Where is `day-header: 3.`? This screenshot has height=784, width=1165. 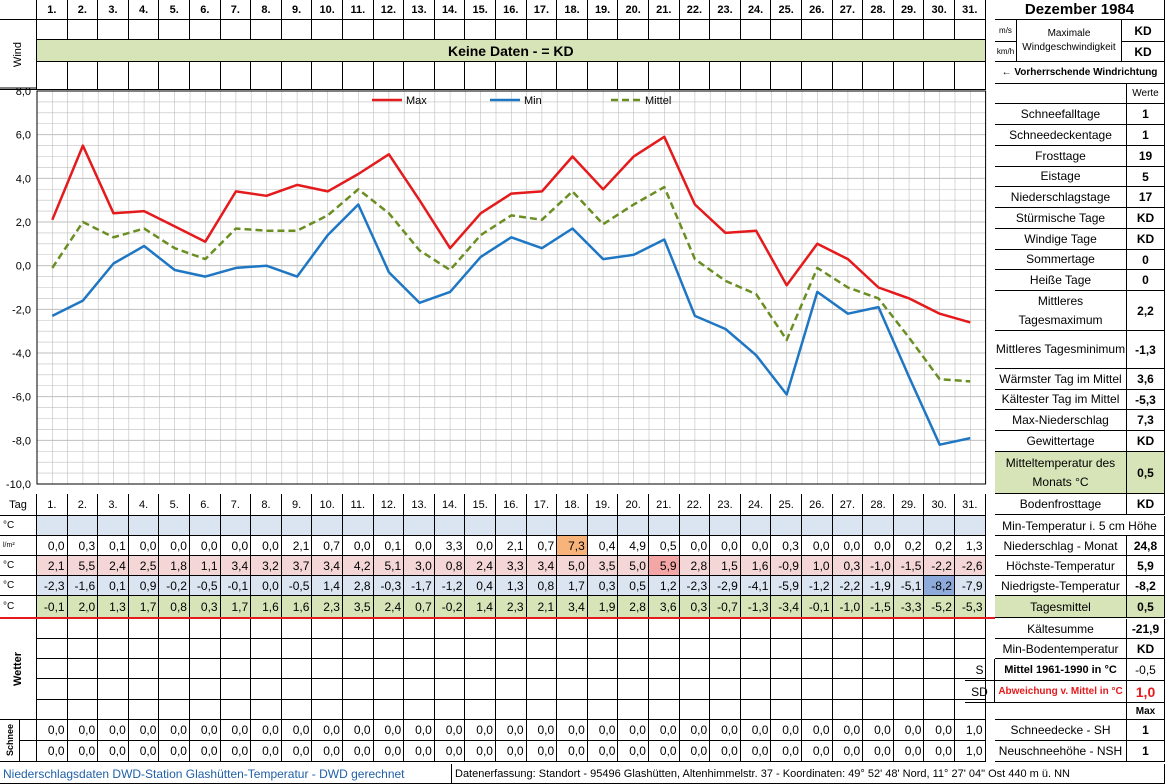 day-header: 3. is located at coordinates (113, 10).